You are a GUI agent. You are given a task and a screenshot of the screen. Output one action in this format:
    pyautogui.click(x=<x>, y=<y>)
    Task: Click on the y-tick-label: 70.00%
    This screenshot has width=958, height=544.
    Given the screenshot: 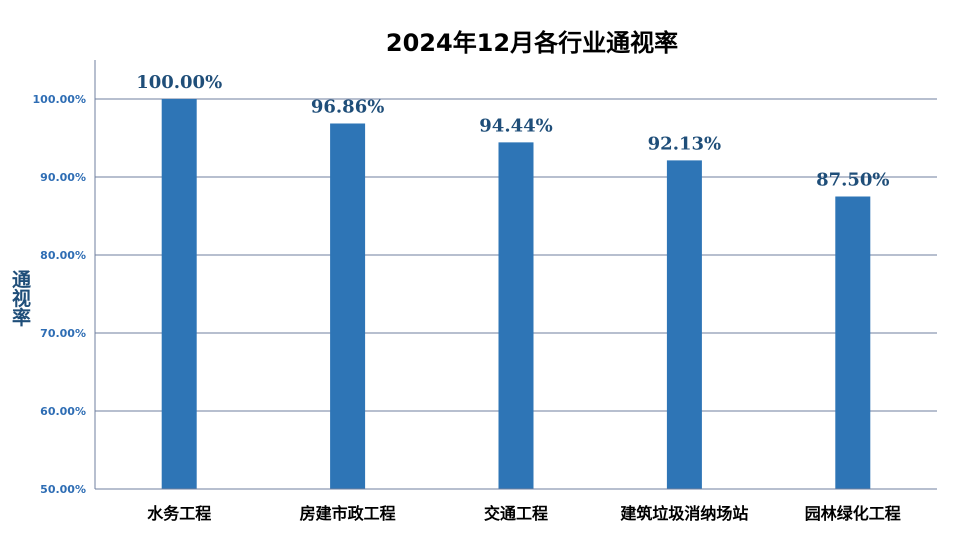 What is the action you would take?
    pyautogui.click(x=63, y=333)
    